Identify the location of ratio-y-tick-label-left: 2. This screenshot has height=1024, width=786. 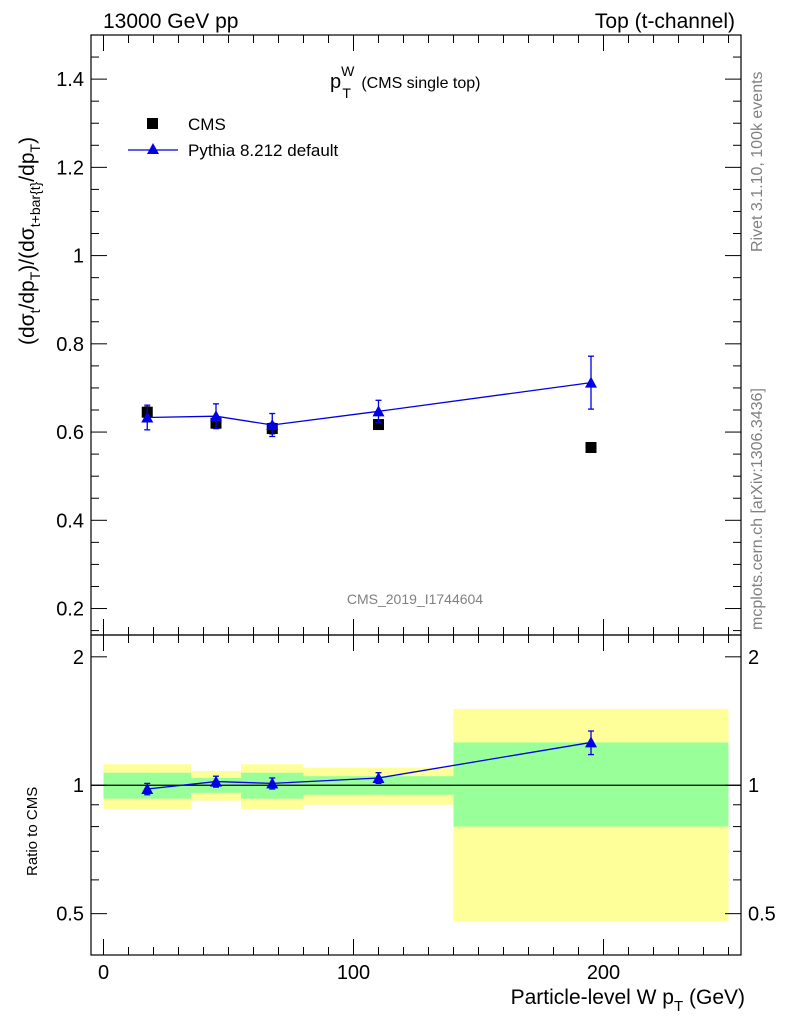
(78, 658).